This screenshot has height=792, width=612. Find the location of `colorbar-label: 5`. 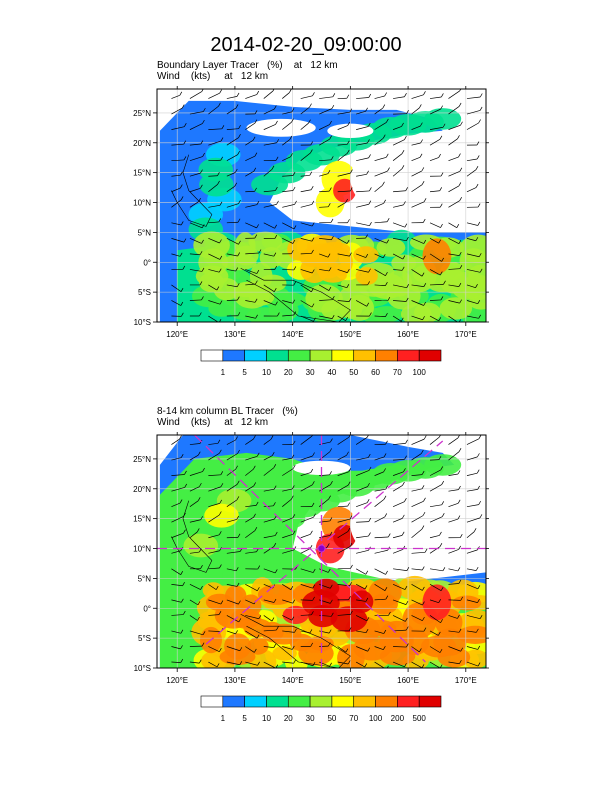

colorbar-label: 5 is located at coordinates (244, 718).